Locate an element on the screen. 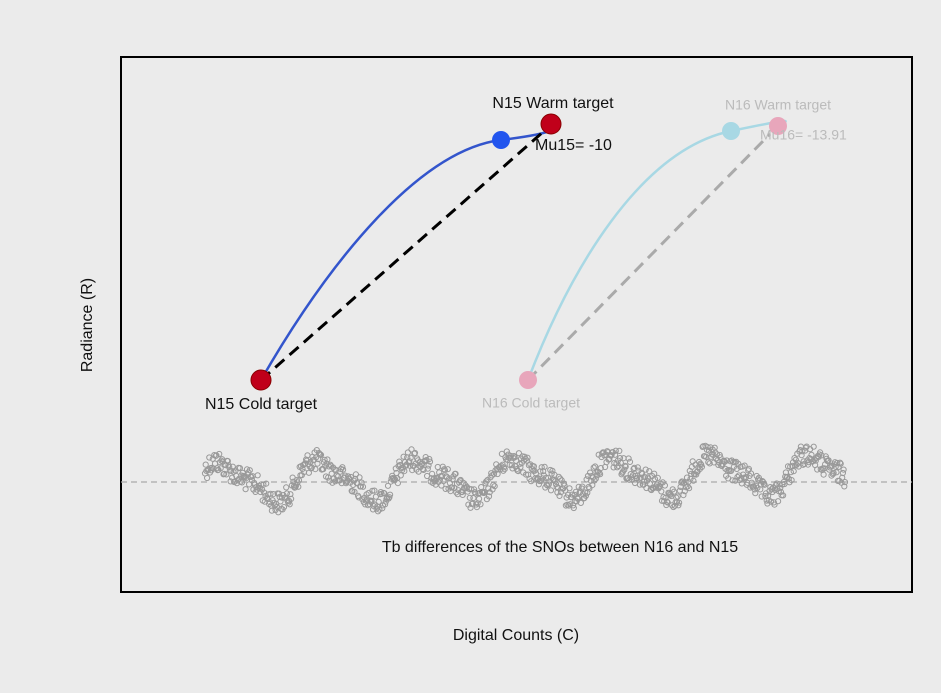 This screenshot has height=693, width=941. n16-mid-point is located at coordinates (731, 131).